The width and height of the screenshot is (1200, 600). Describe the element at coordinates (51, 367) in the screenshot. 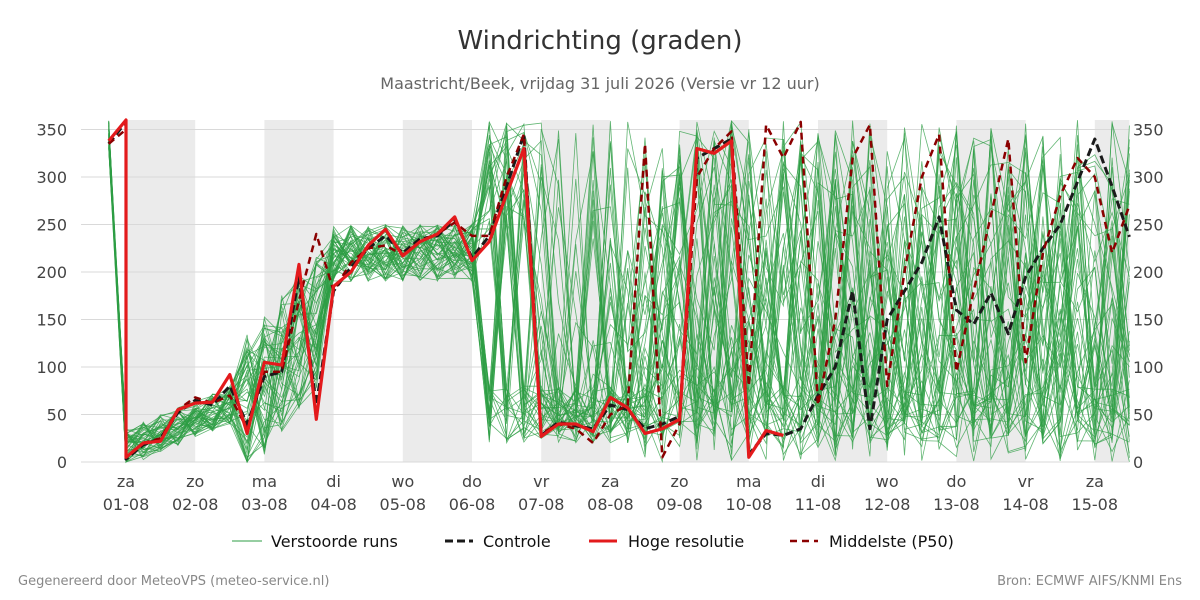

I see `y-tick-left-100: 100` at that location.